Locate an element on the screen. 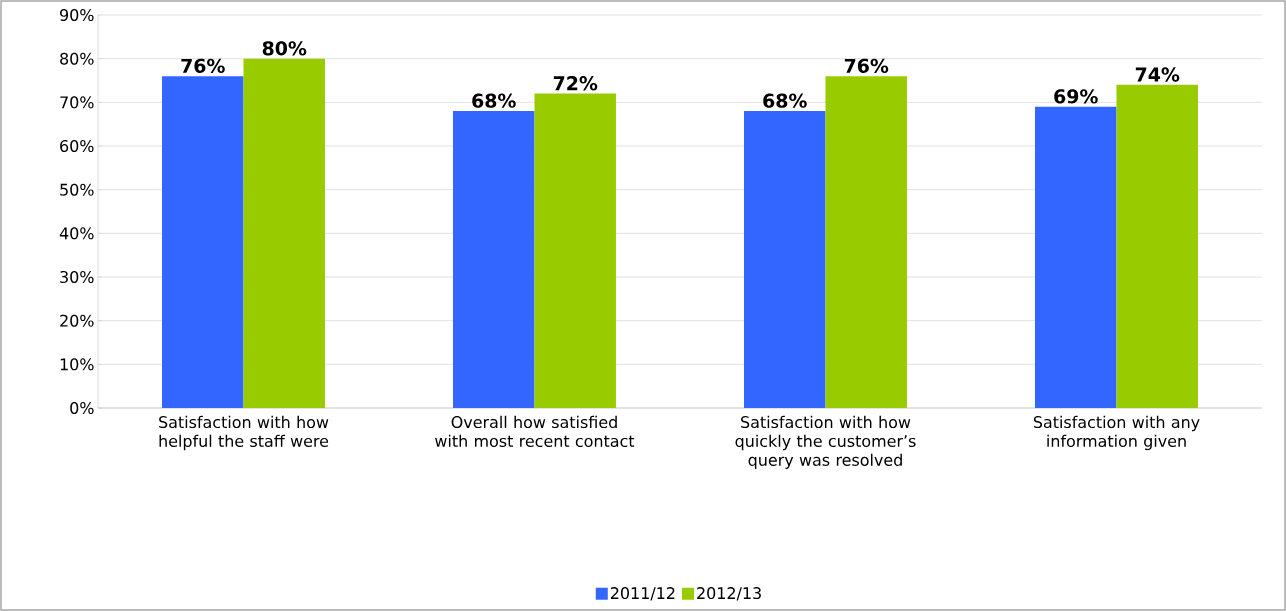 This screenshot has width=1286, height=611. y-tick-label: 20% is located at coordinates (77, 320).